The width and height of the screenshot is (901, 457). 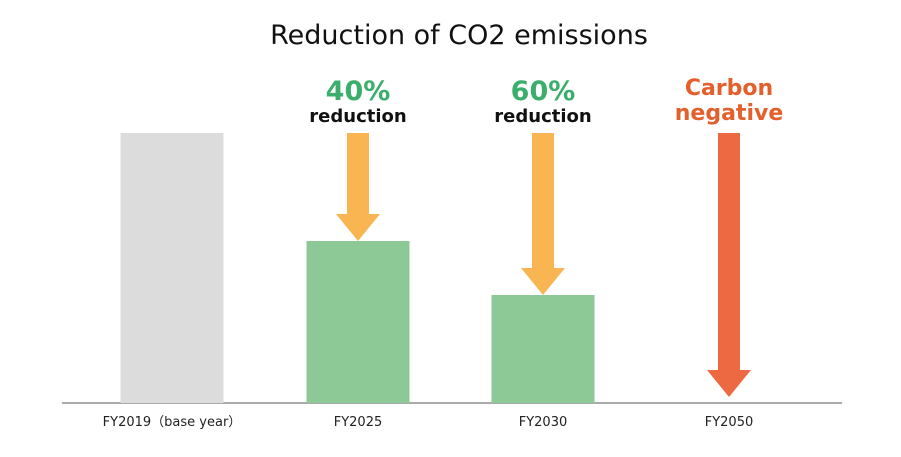 I want to click on chart-title: Reduction of CO2 emissions, so click(x=459, y=35).